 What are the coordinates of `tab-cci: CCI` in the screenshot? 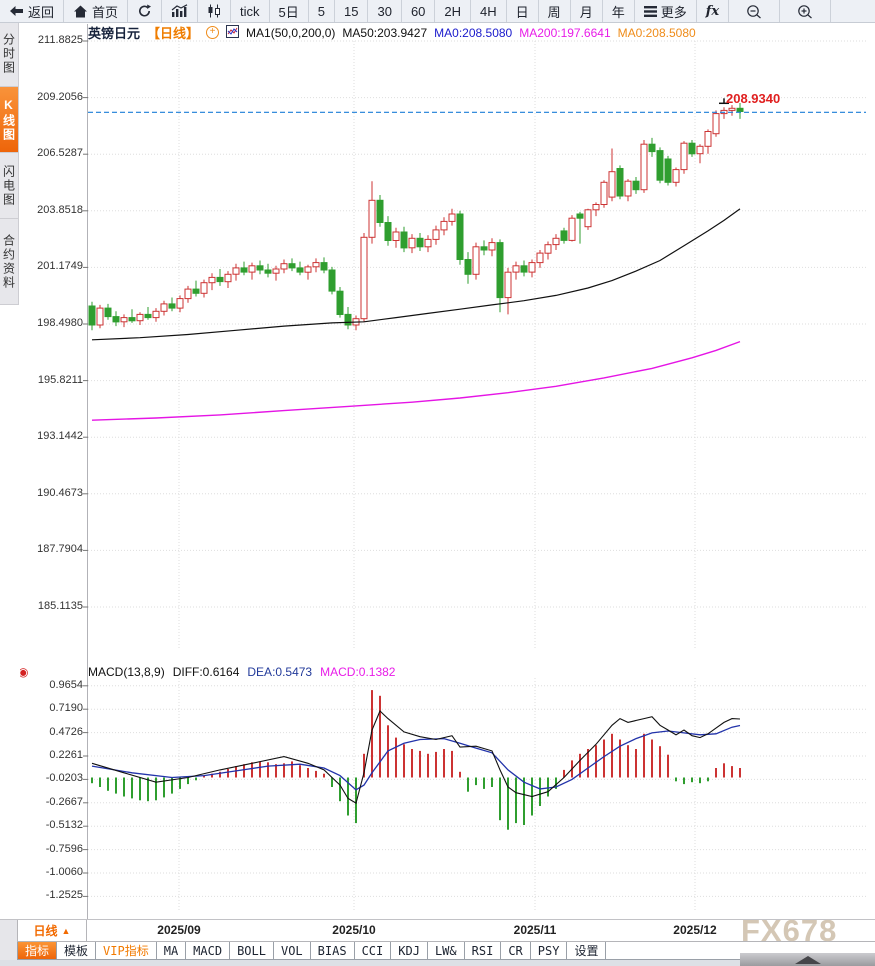 It's located at (373, 950).